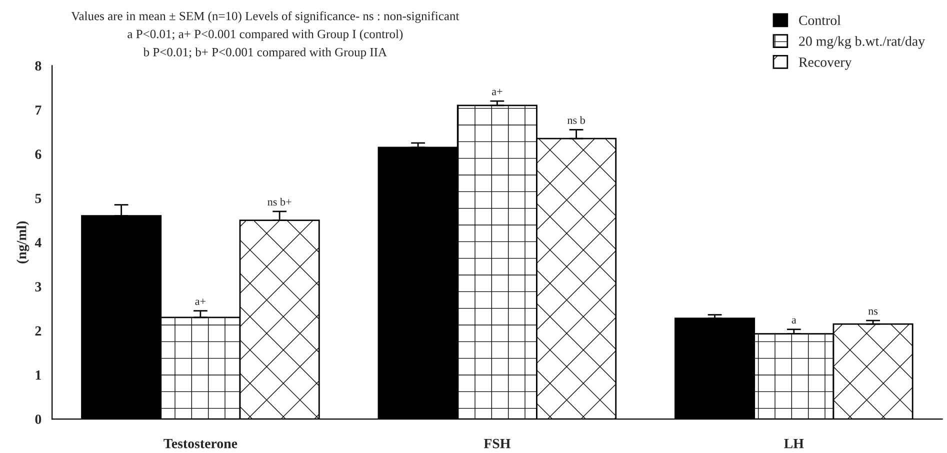 This screenshot has width=947, height=453. What do you see at coordinates (38, 375) in the screenshot?
I see `y-tick-label: 1` at bounding box center [38, 375].